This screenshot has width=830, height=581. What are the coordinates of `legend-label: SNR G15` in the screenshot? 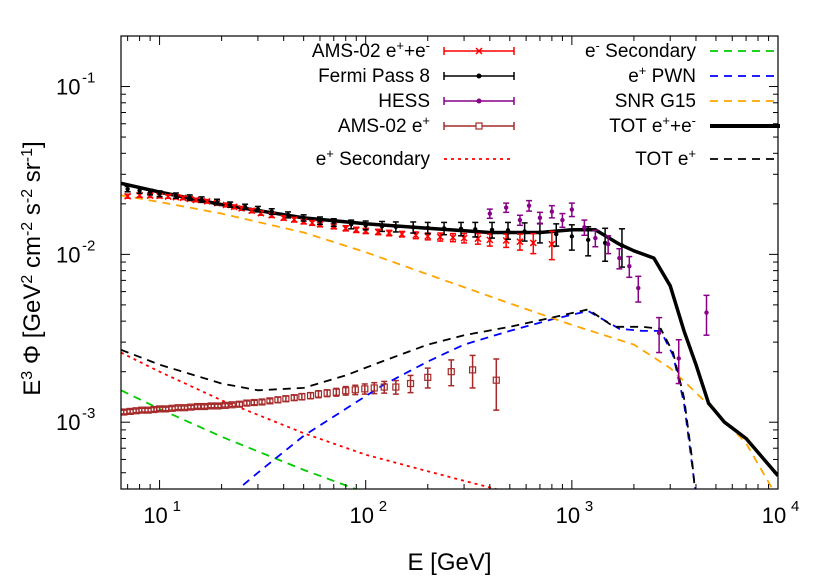 It's located at (655, 101).